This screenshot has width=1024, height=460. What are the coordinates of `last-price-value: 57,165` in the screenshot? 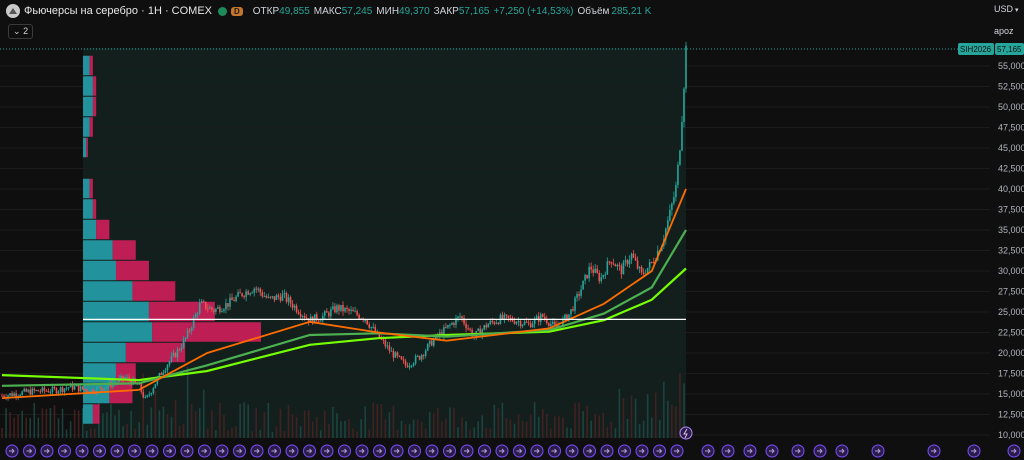 It's located at (1009, 49).